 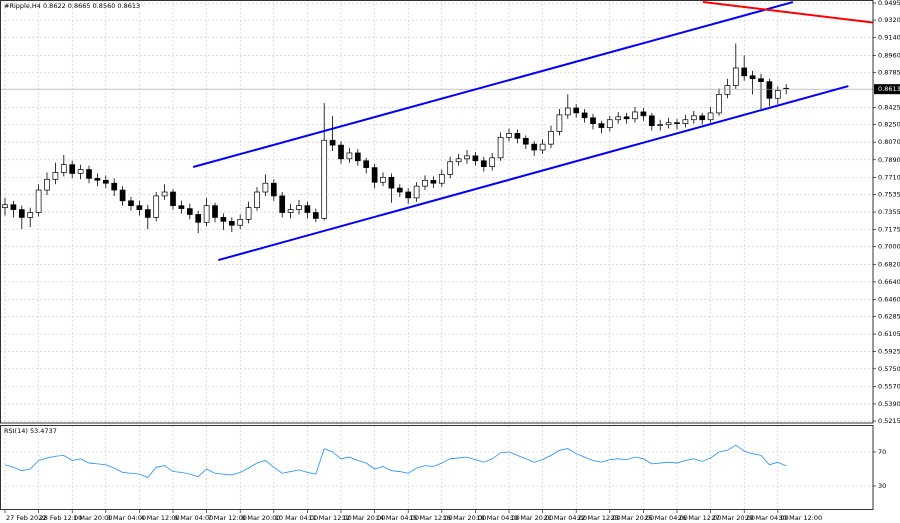 I want to click on y-tick-label: 0.8960, so click(x=889, y=55).